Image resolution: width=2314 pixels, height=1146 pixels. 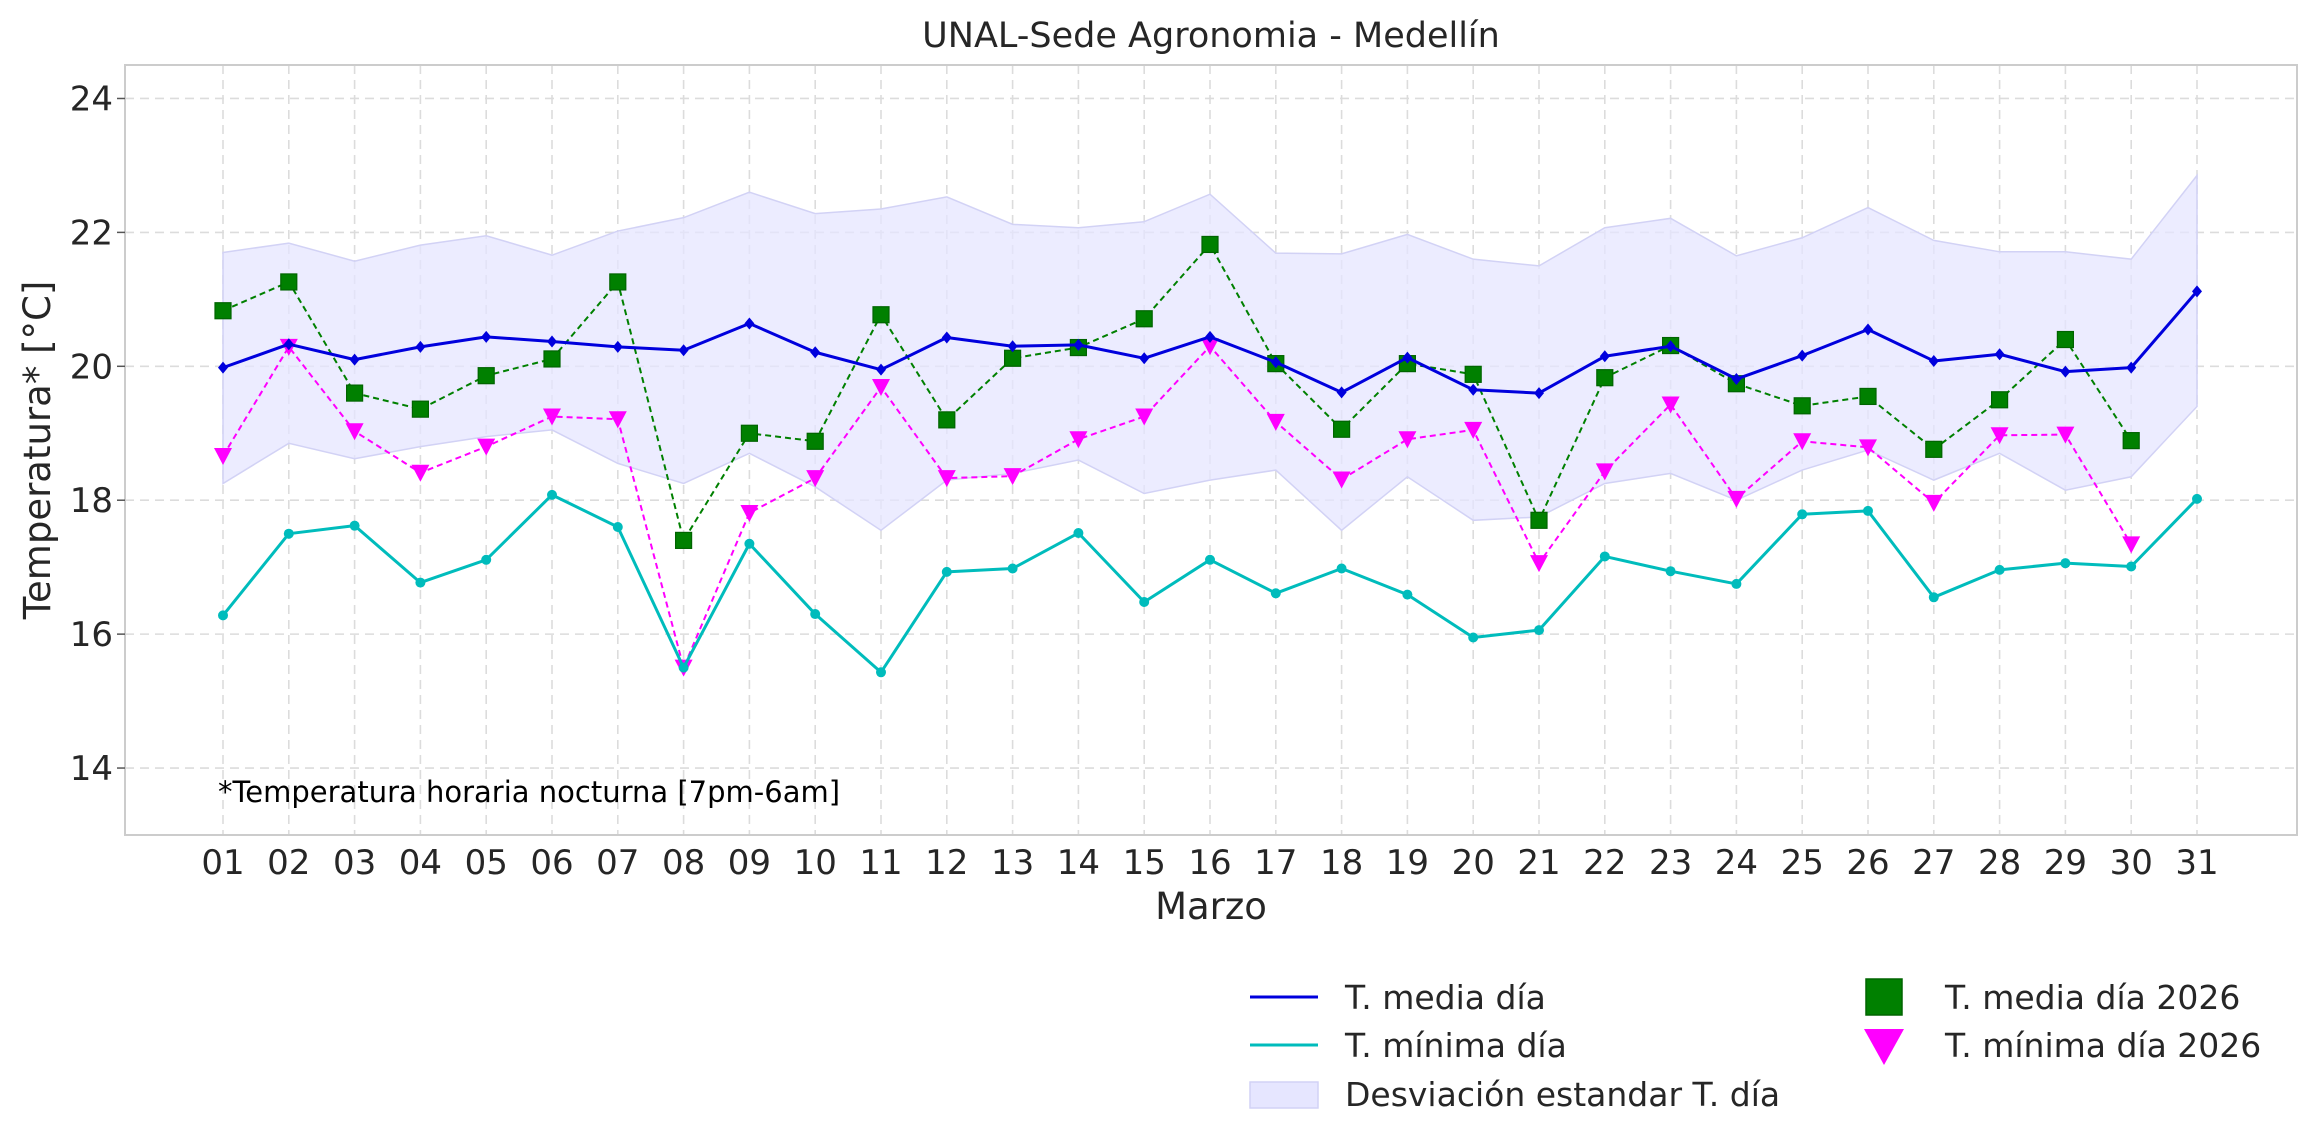 I want to click on x-tick-label: 31, so click(x=2196, y=863).